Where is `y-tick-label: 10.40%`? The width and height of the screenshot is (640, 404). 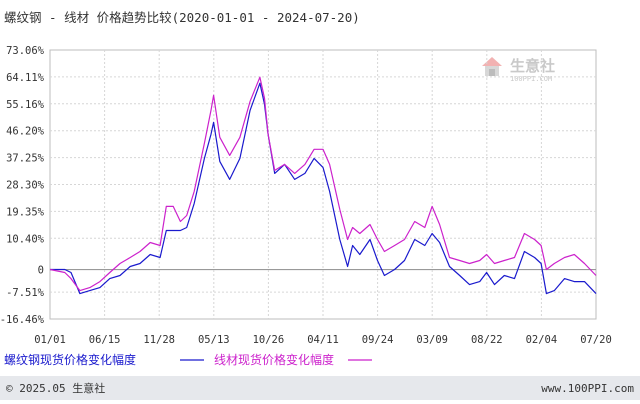
y-tick-label: 10.40% is located at coordinates (25, 239).